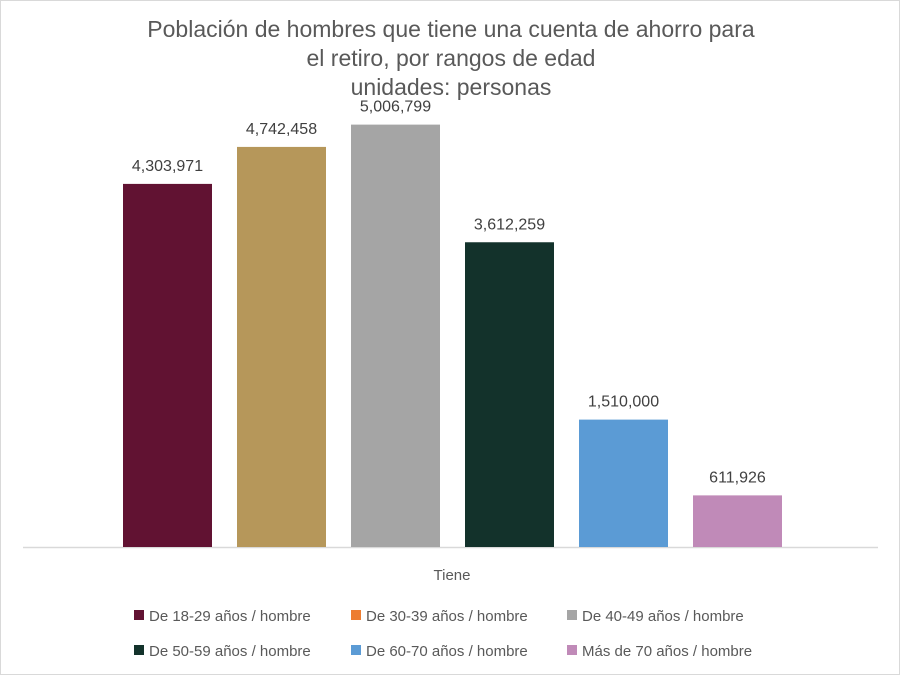 The height and width of the screenshot is (677, 902). What do you see at coordinates (663, 616) in the screenshot?
I see `legend-label-3: De 40-49 años / hombre` at bounding box center [663, 616].